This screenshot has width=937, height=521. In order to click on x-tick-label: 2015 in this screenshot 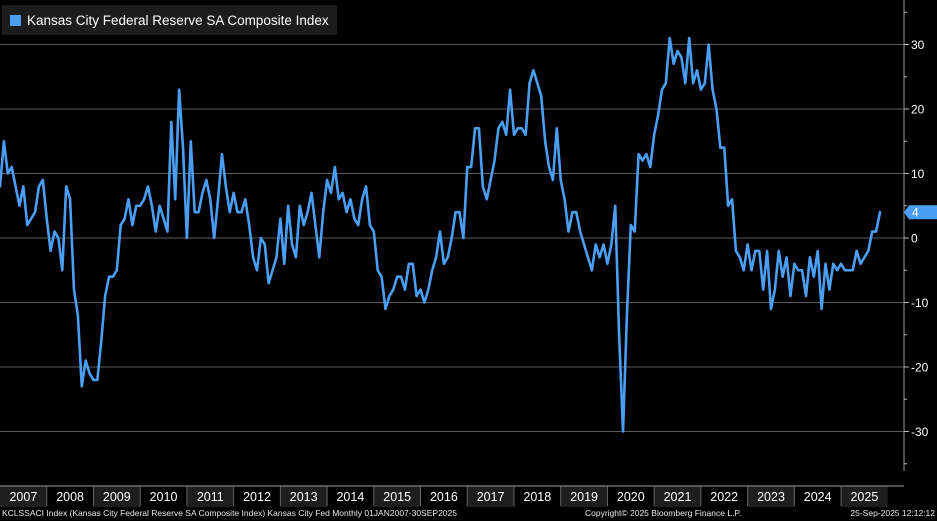, I will do `click(397, 497)`.